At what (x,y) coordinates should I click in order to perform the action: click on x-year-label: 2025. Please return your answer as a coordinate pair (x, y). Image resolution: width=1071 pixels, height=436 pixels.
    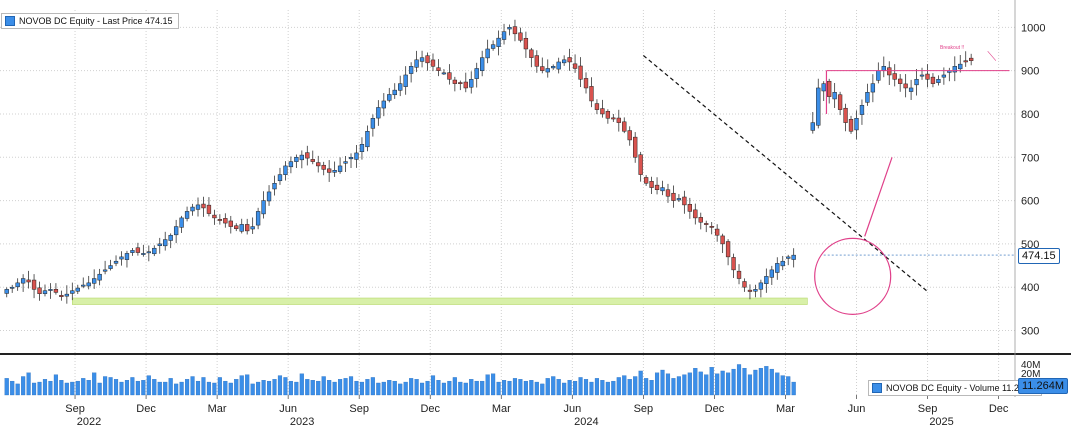
    Looking at the image, I should click on (941, 422).